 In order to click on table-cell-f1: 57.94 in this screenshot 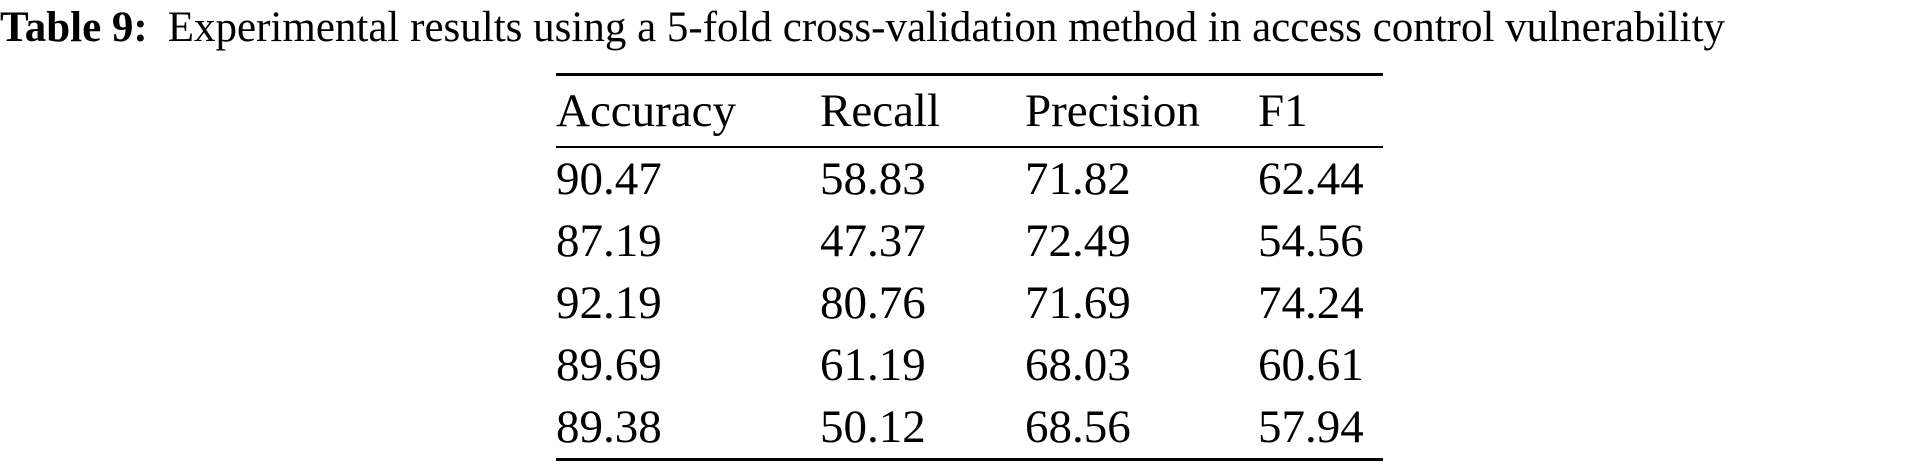, I will do `click(1311, 427)`.